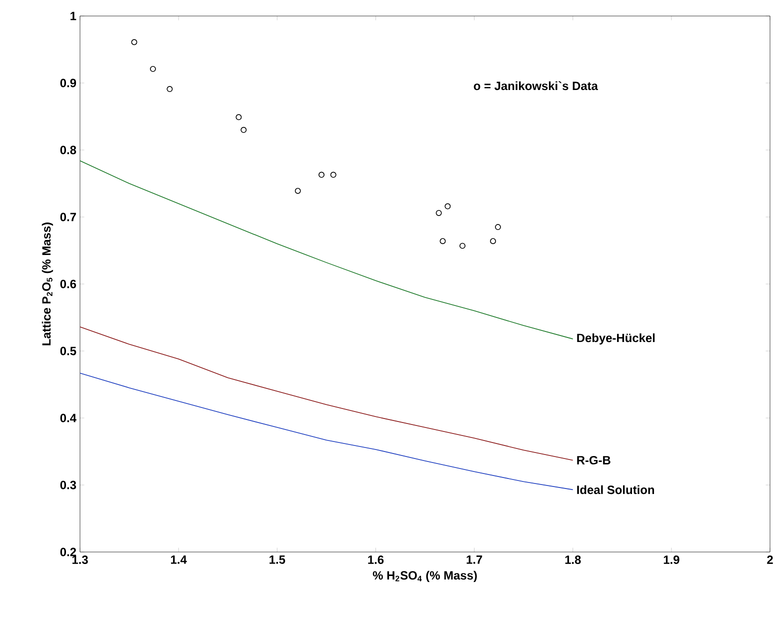 The height and width of the screenshot is (619, 780). I want to click on annotation: o = Janikowski`s Data, so click(536, 85).